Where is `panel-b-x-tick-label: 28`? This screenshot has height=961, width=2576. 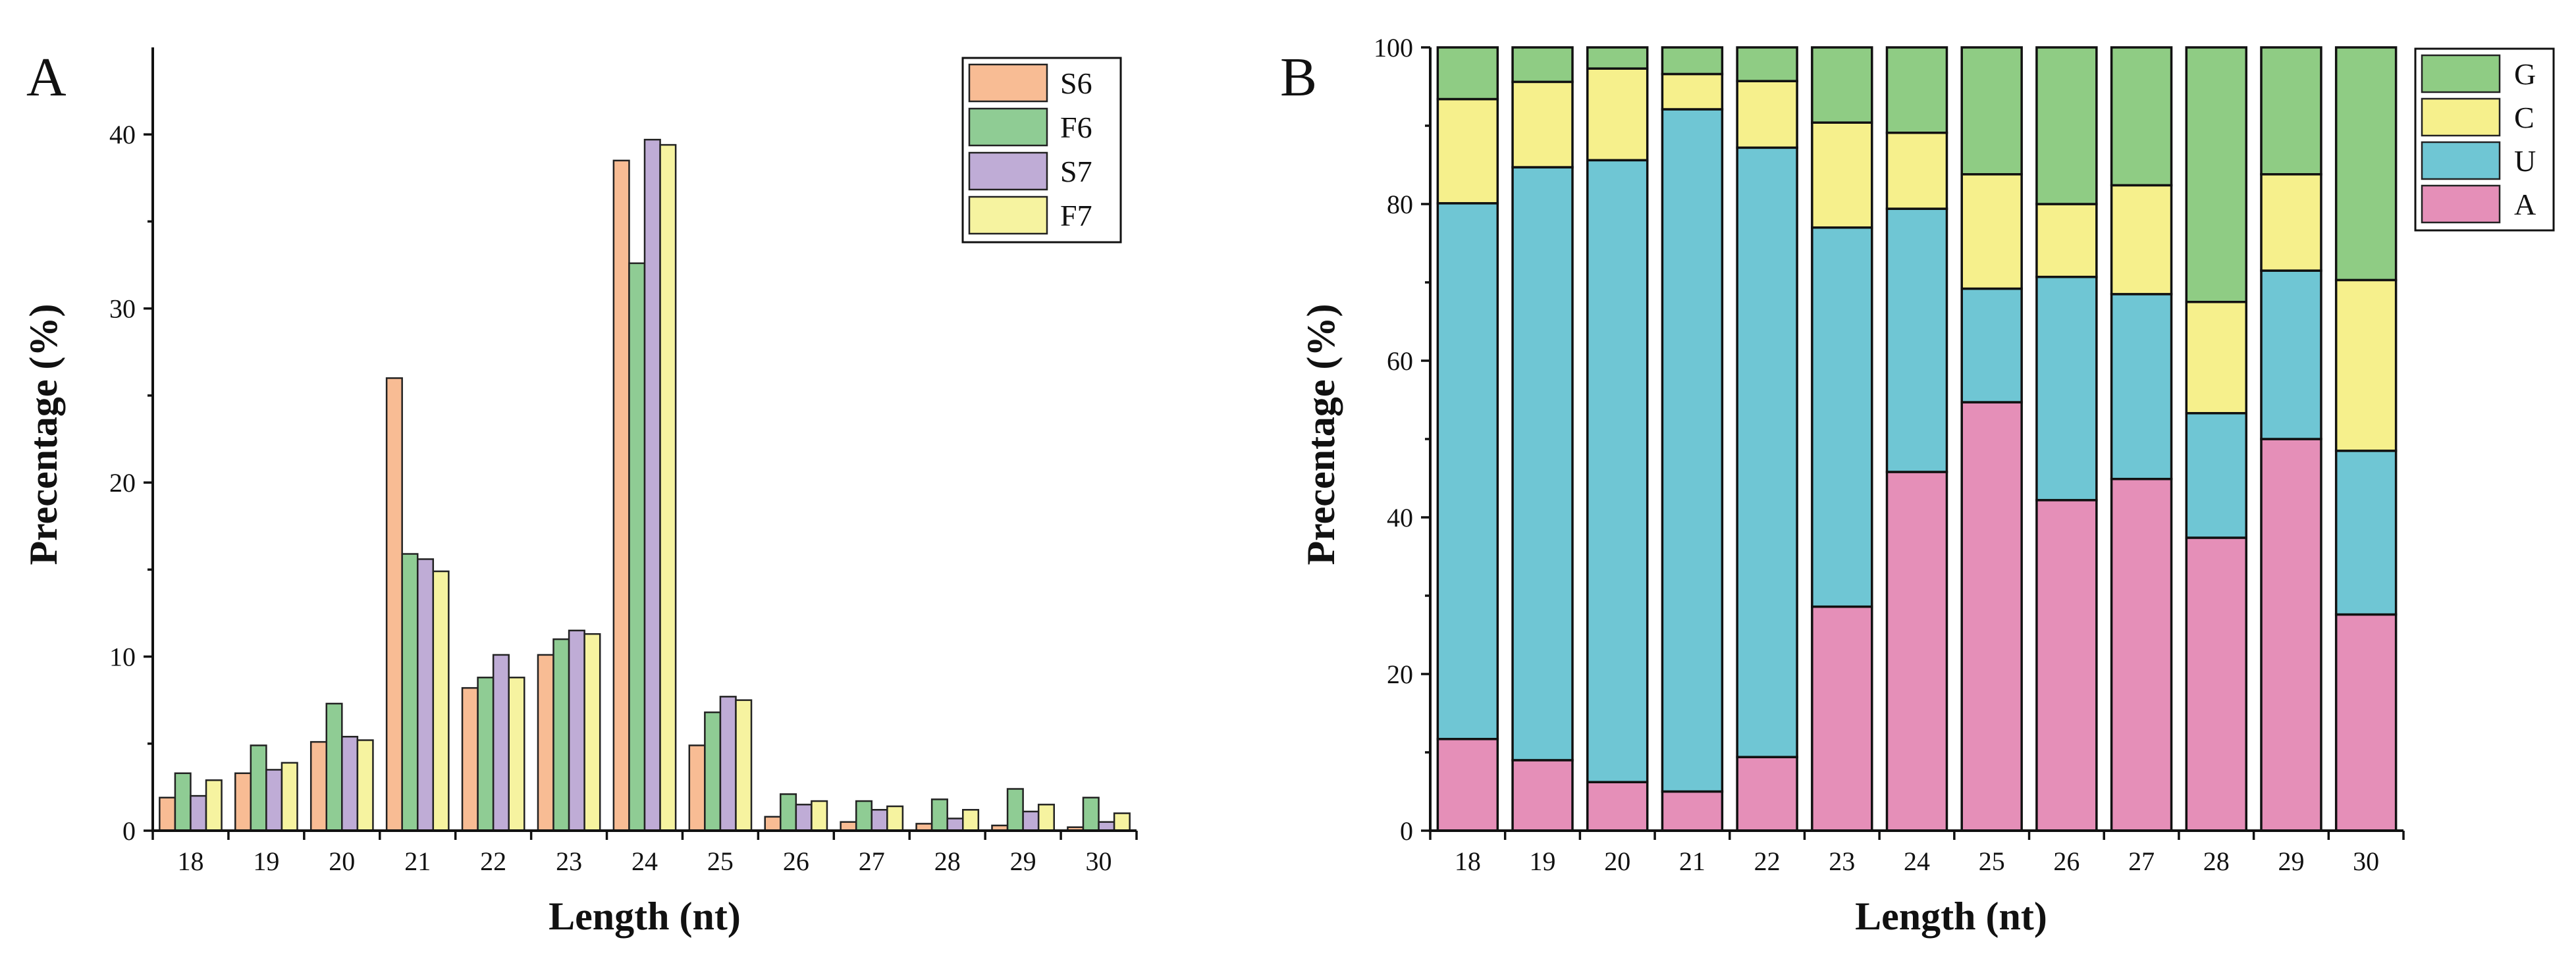 panel-b-x-tick-label: 28 is located at coordinates (2216, 861).